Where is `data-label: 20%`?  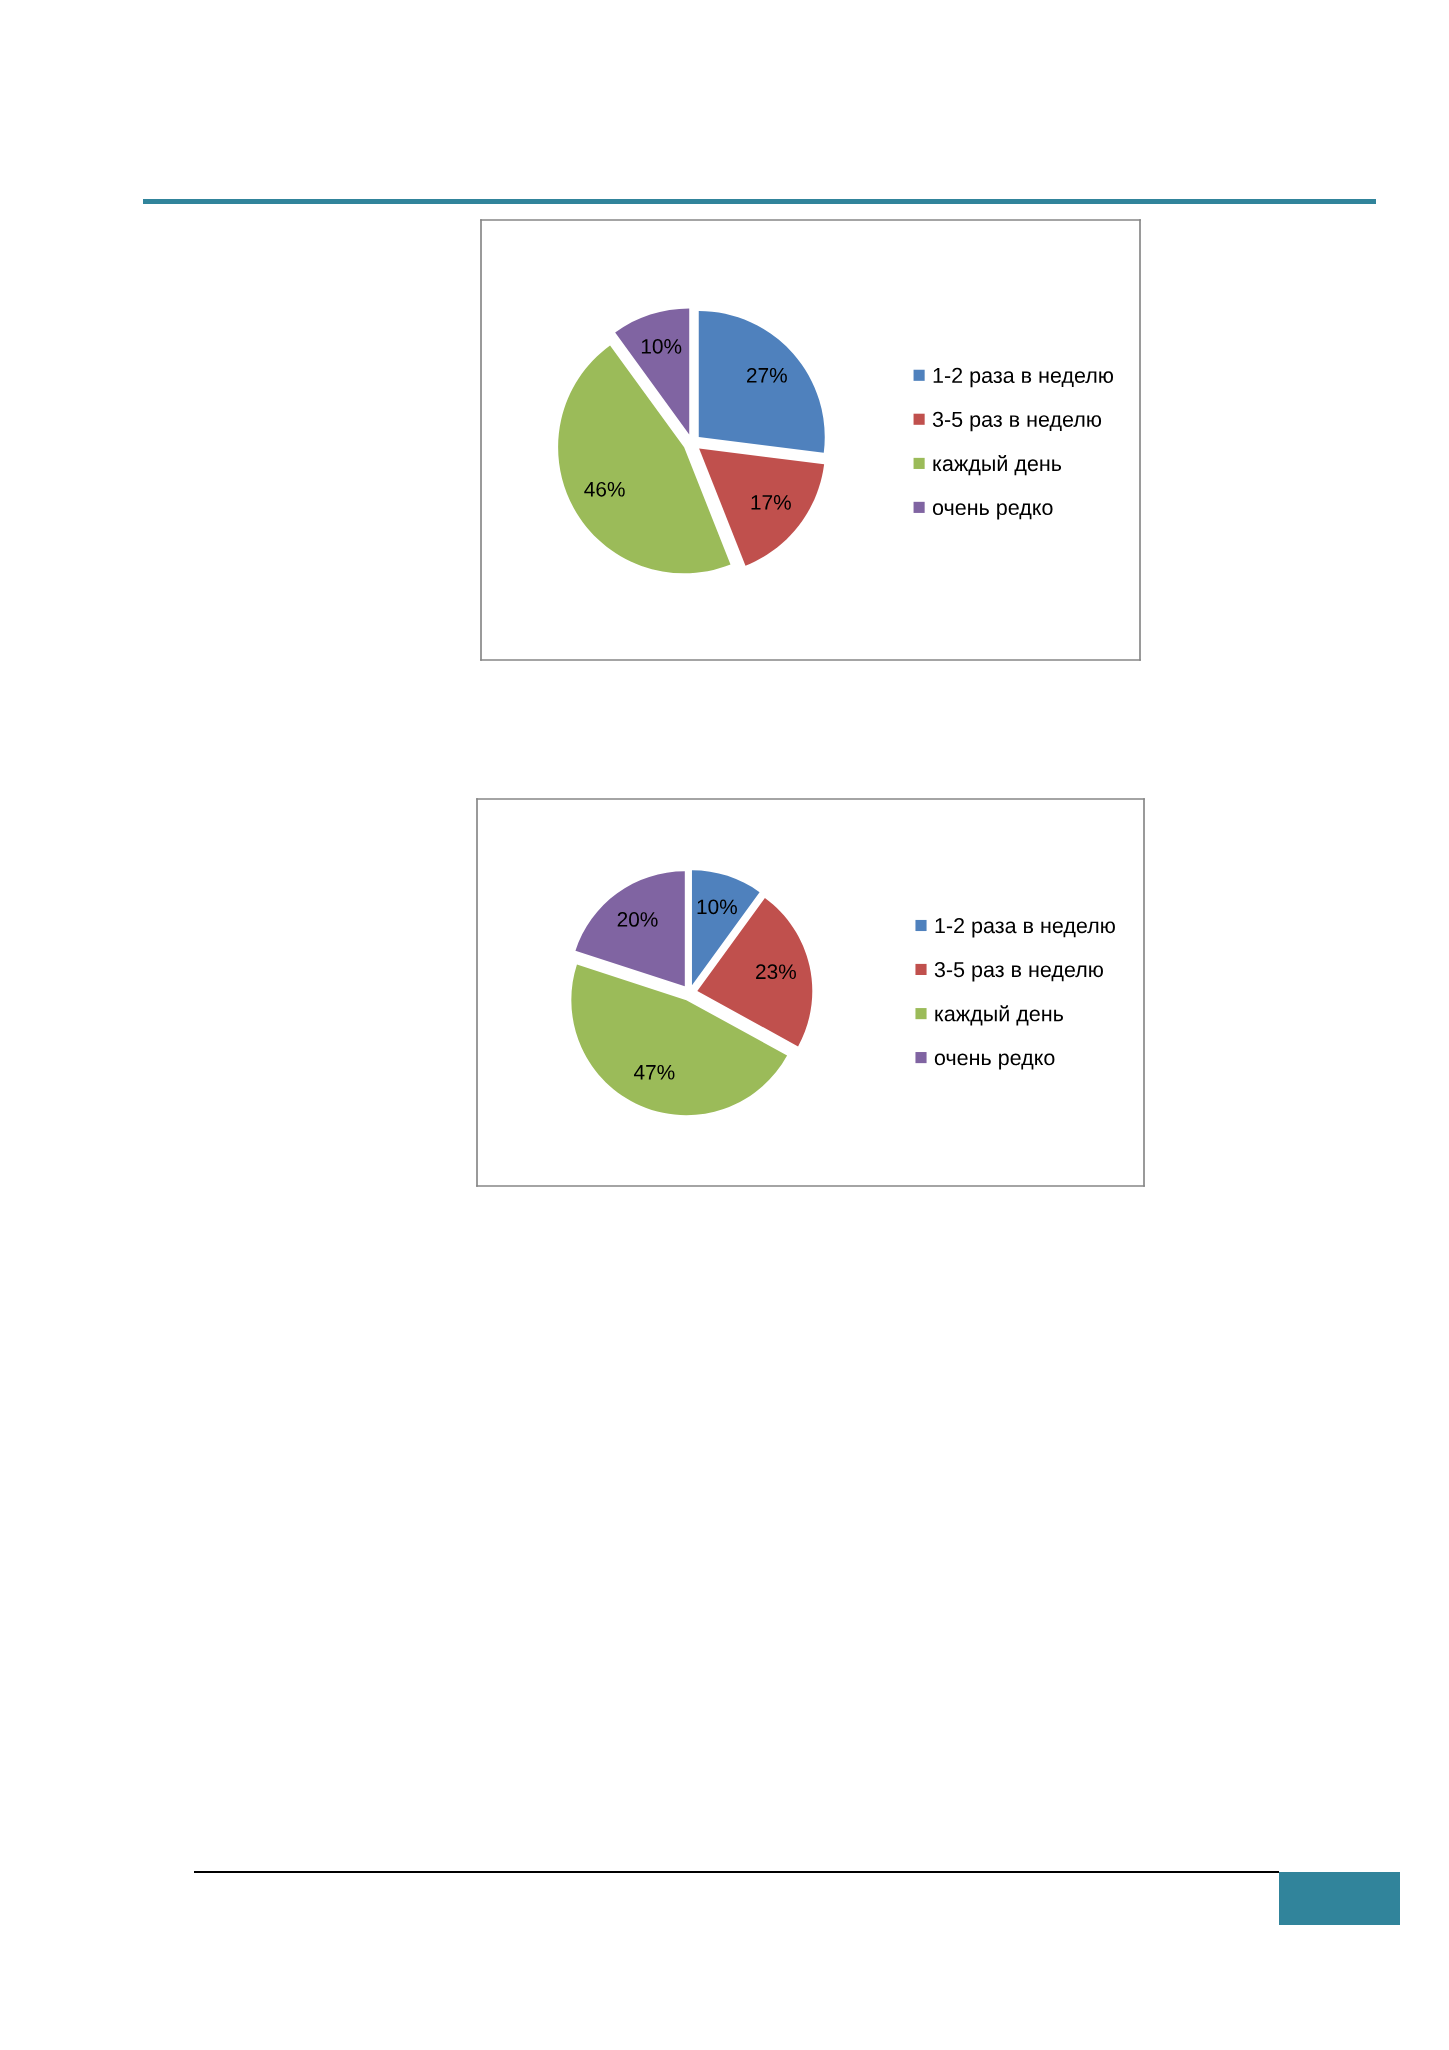
data-label: 20% is located at coordinates (637, 919).